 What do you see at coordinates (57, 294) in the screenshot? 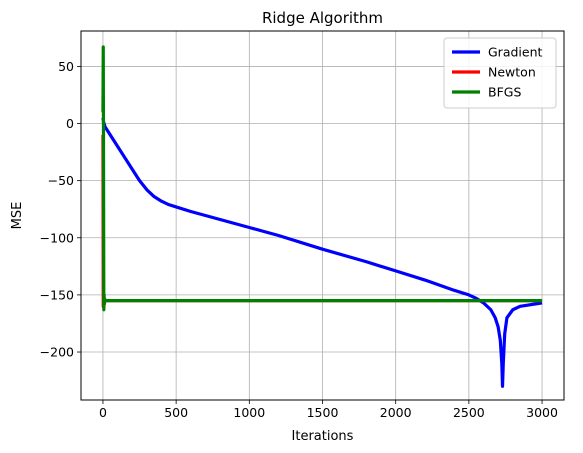
I see `y-tick-label: −150` at bounding box center [57, 294].